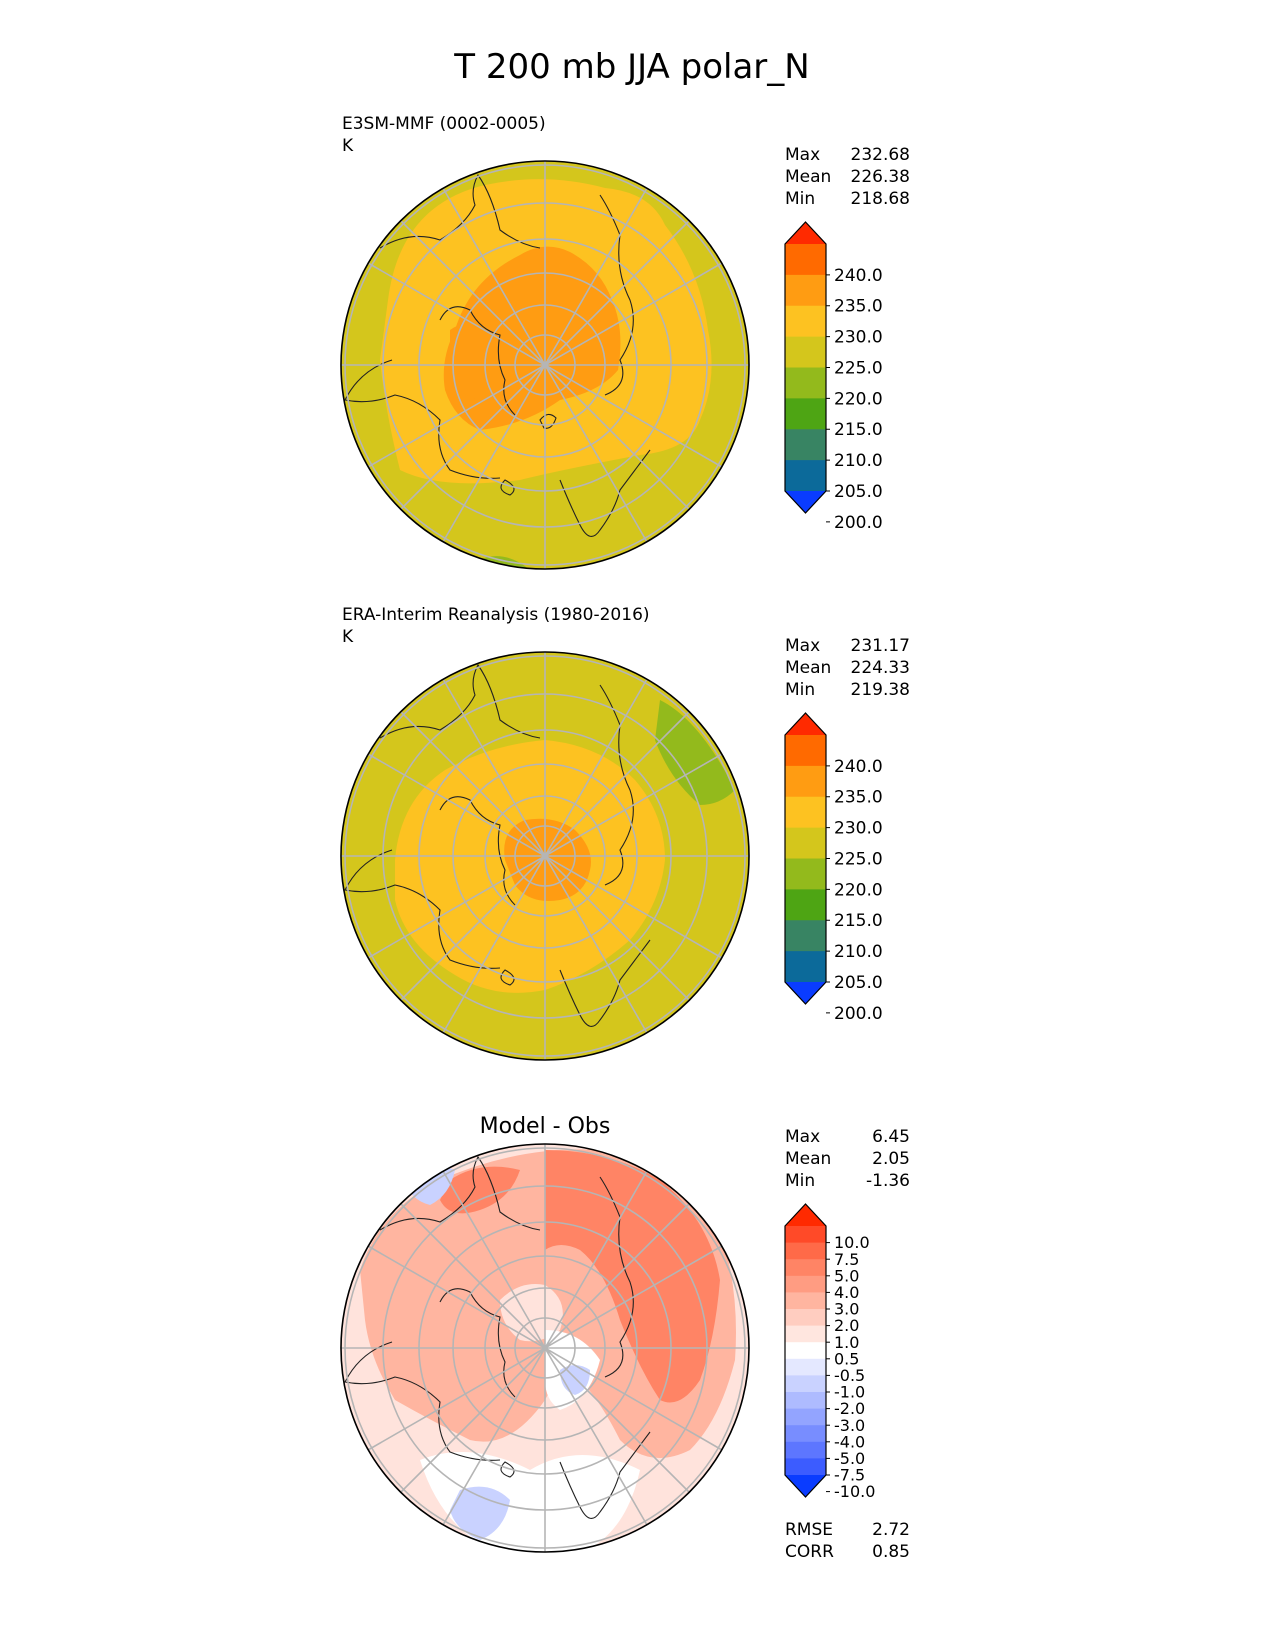 The width and height of the screenshot is (1275, 1650). What do you see at coordinates (847, 1159) in the screenshot?
I see `stats-block: Max 6.45 Mean 2.05 Min -1.36` at bounding box center [847, 1159].